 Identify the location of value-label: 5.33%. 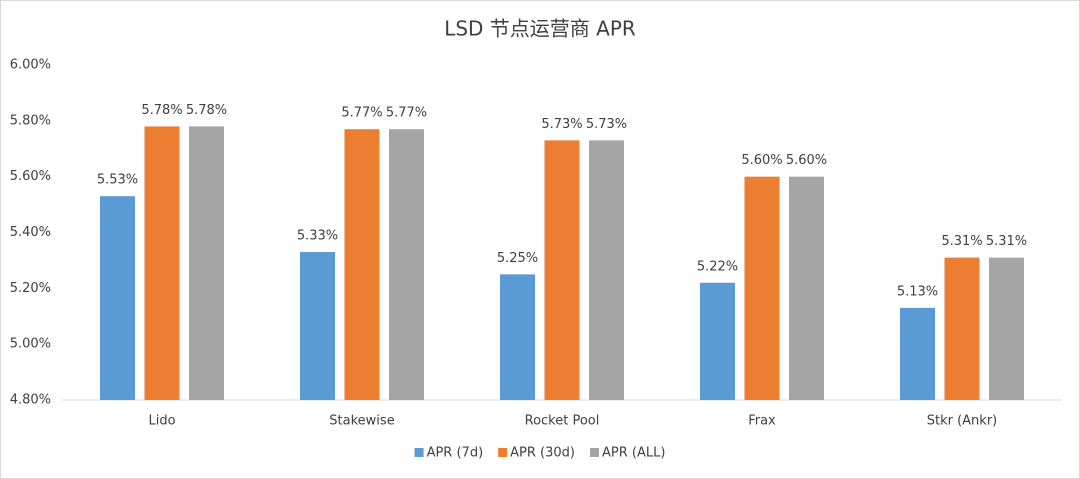
(317, 236).